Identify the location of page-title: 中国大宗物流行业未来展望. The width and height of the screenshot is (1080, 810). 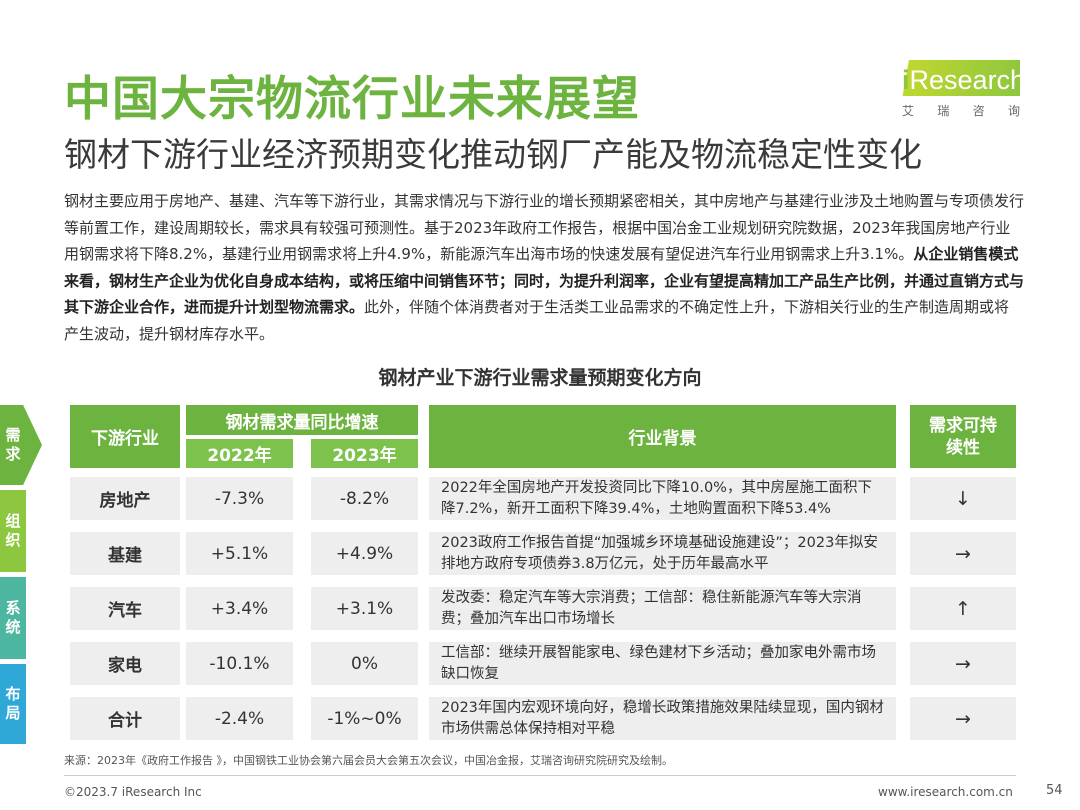
(352, 99).